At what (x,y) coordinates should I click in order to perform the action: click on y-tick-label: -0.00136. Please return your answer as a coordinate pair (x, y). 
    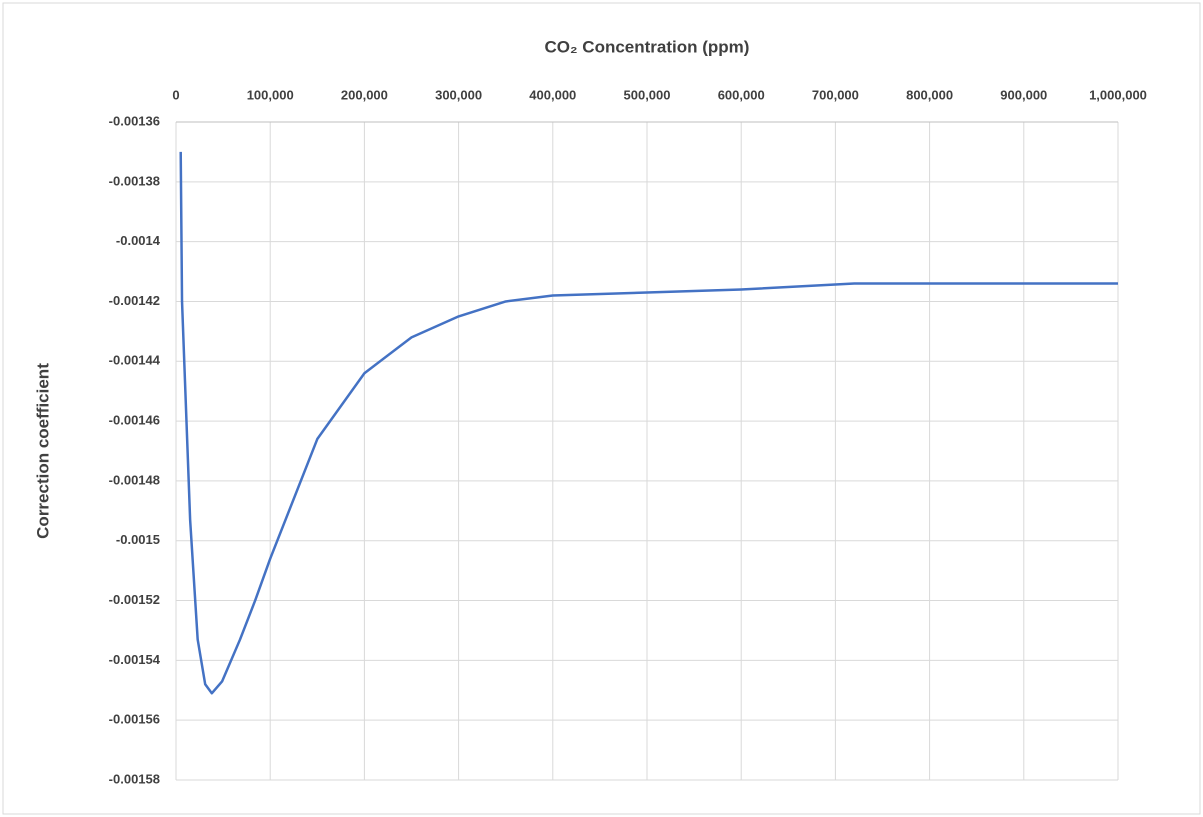
    Looking at the image, I should click on (134, 120).